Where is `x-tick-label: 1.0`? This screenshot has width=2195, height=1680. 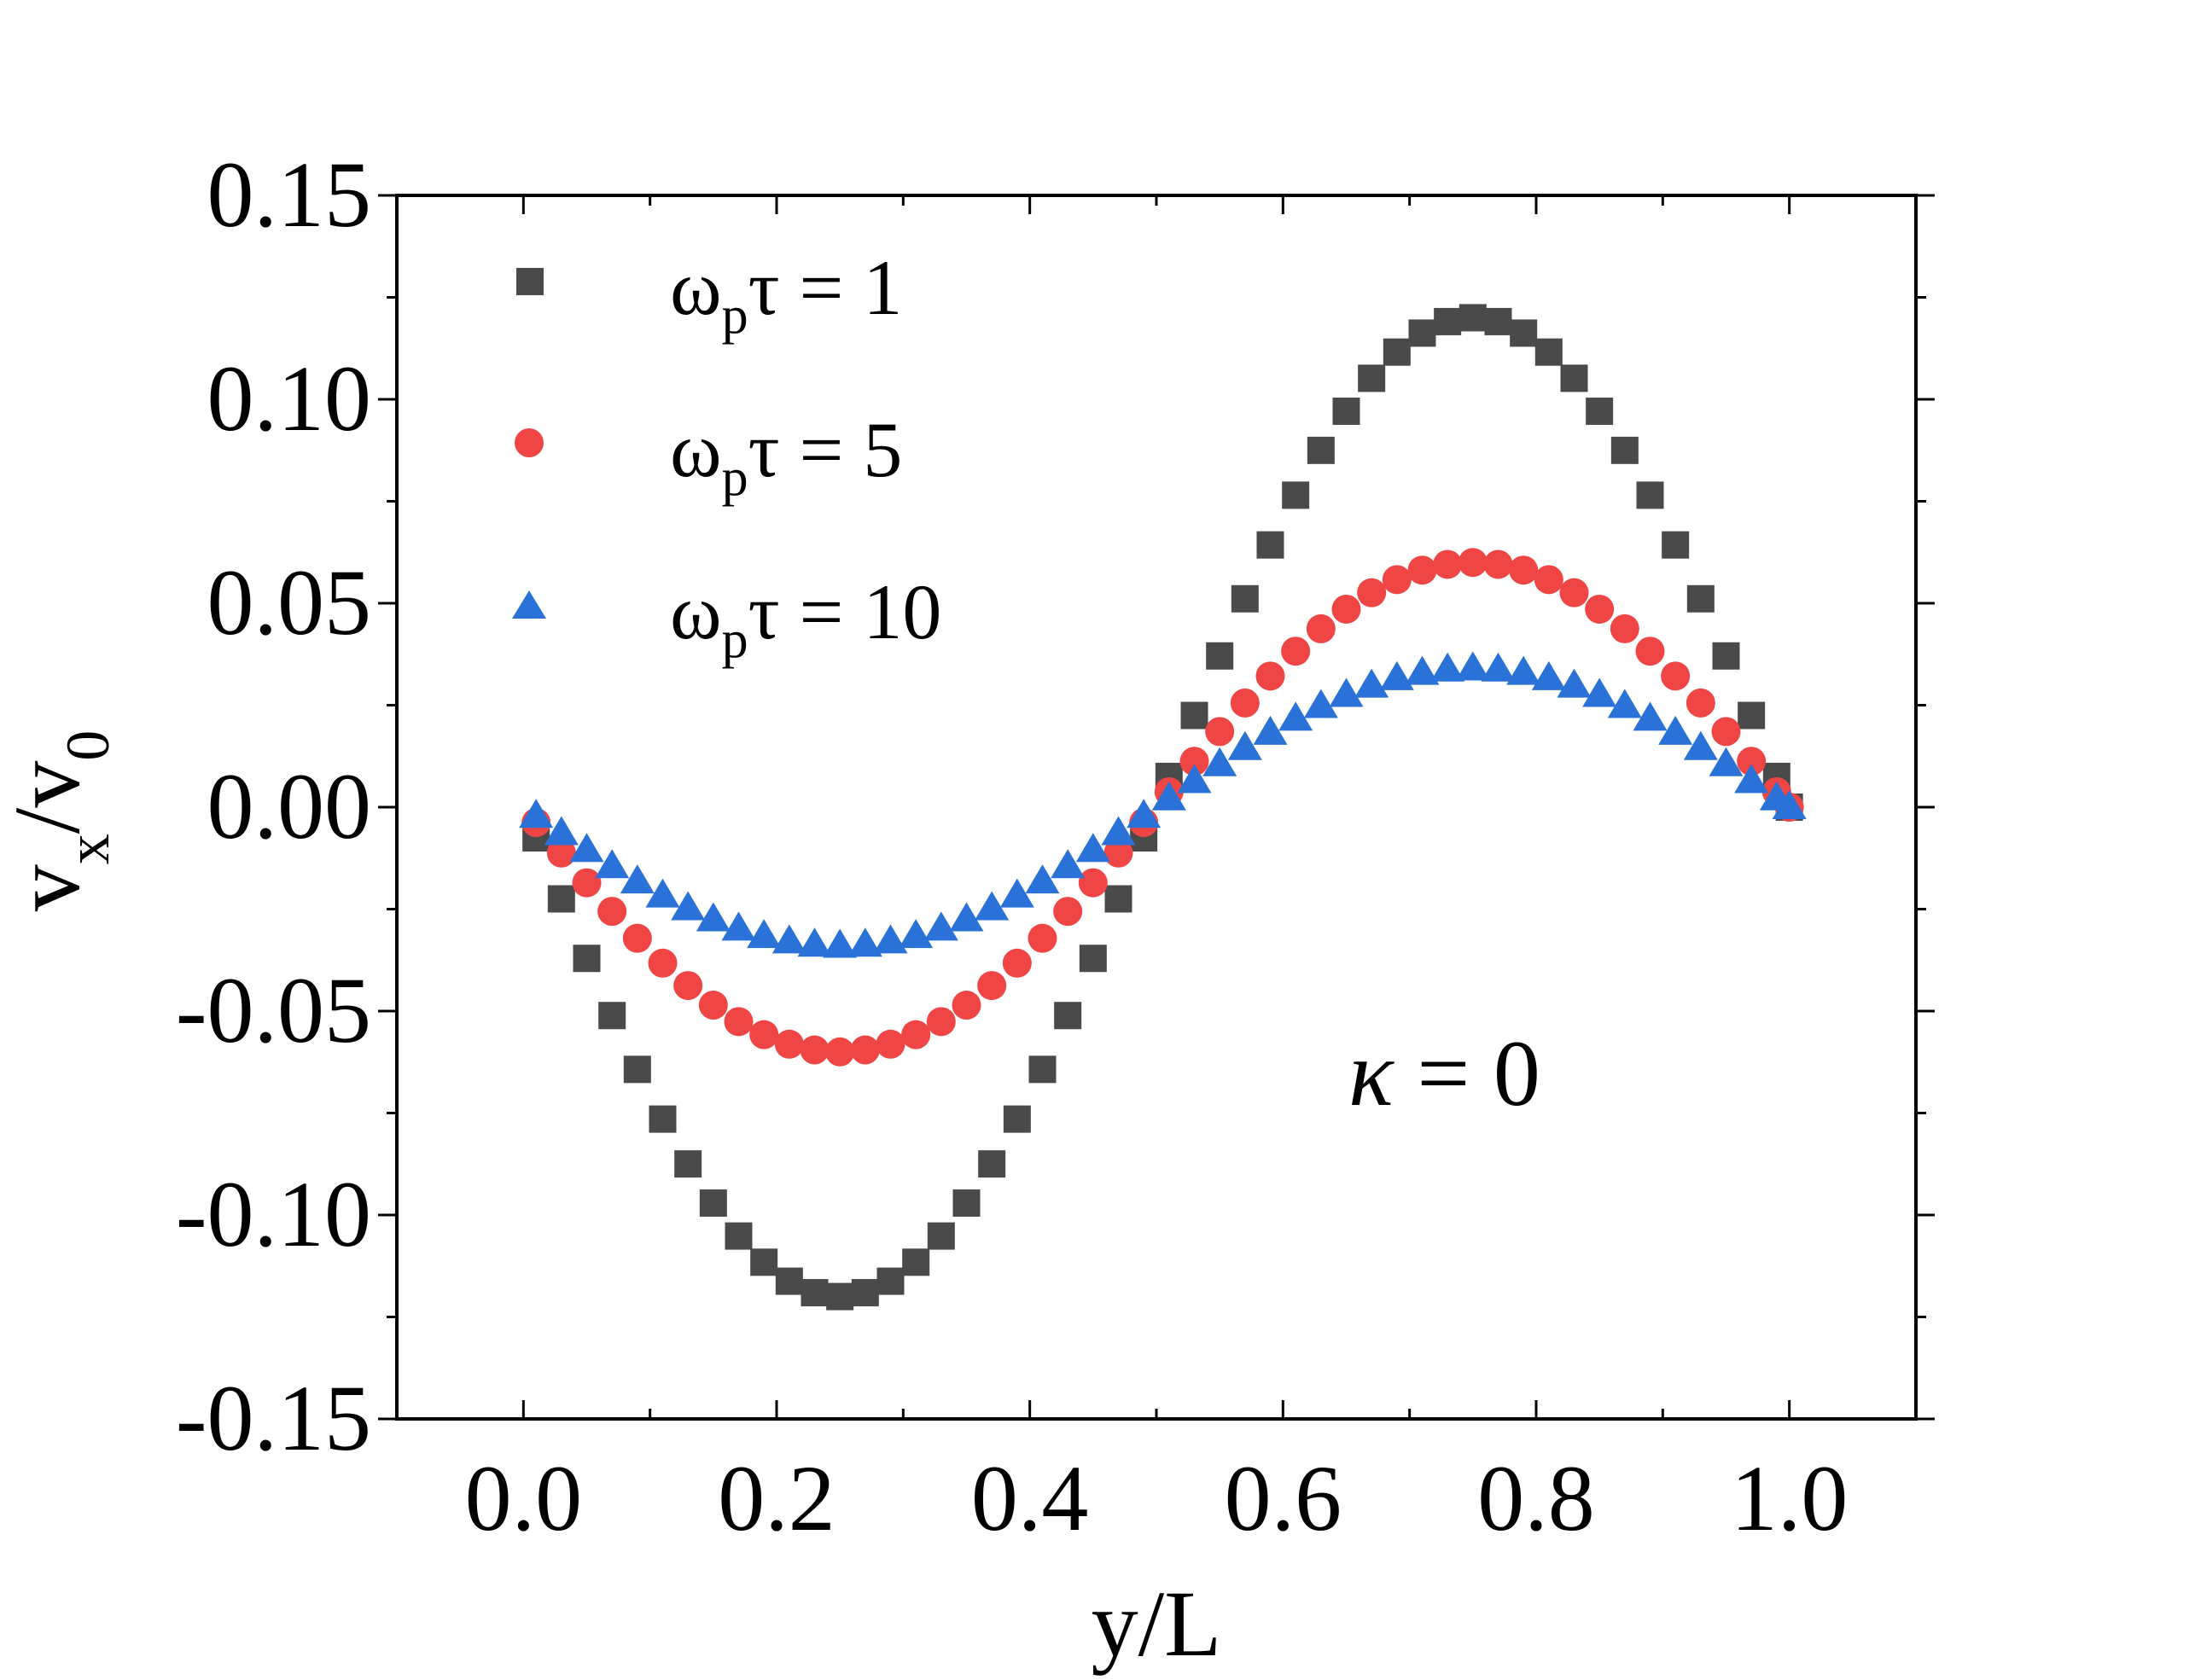 x-tick-label: 1.0 is located at coordinates (1790, 1498).